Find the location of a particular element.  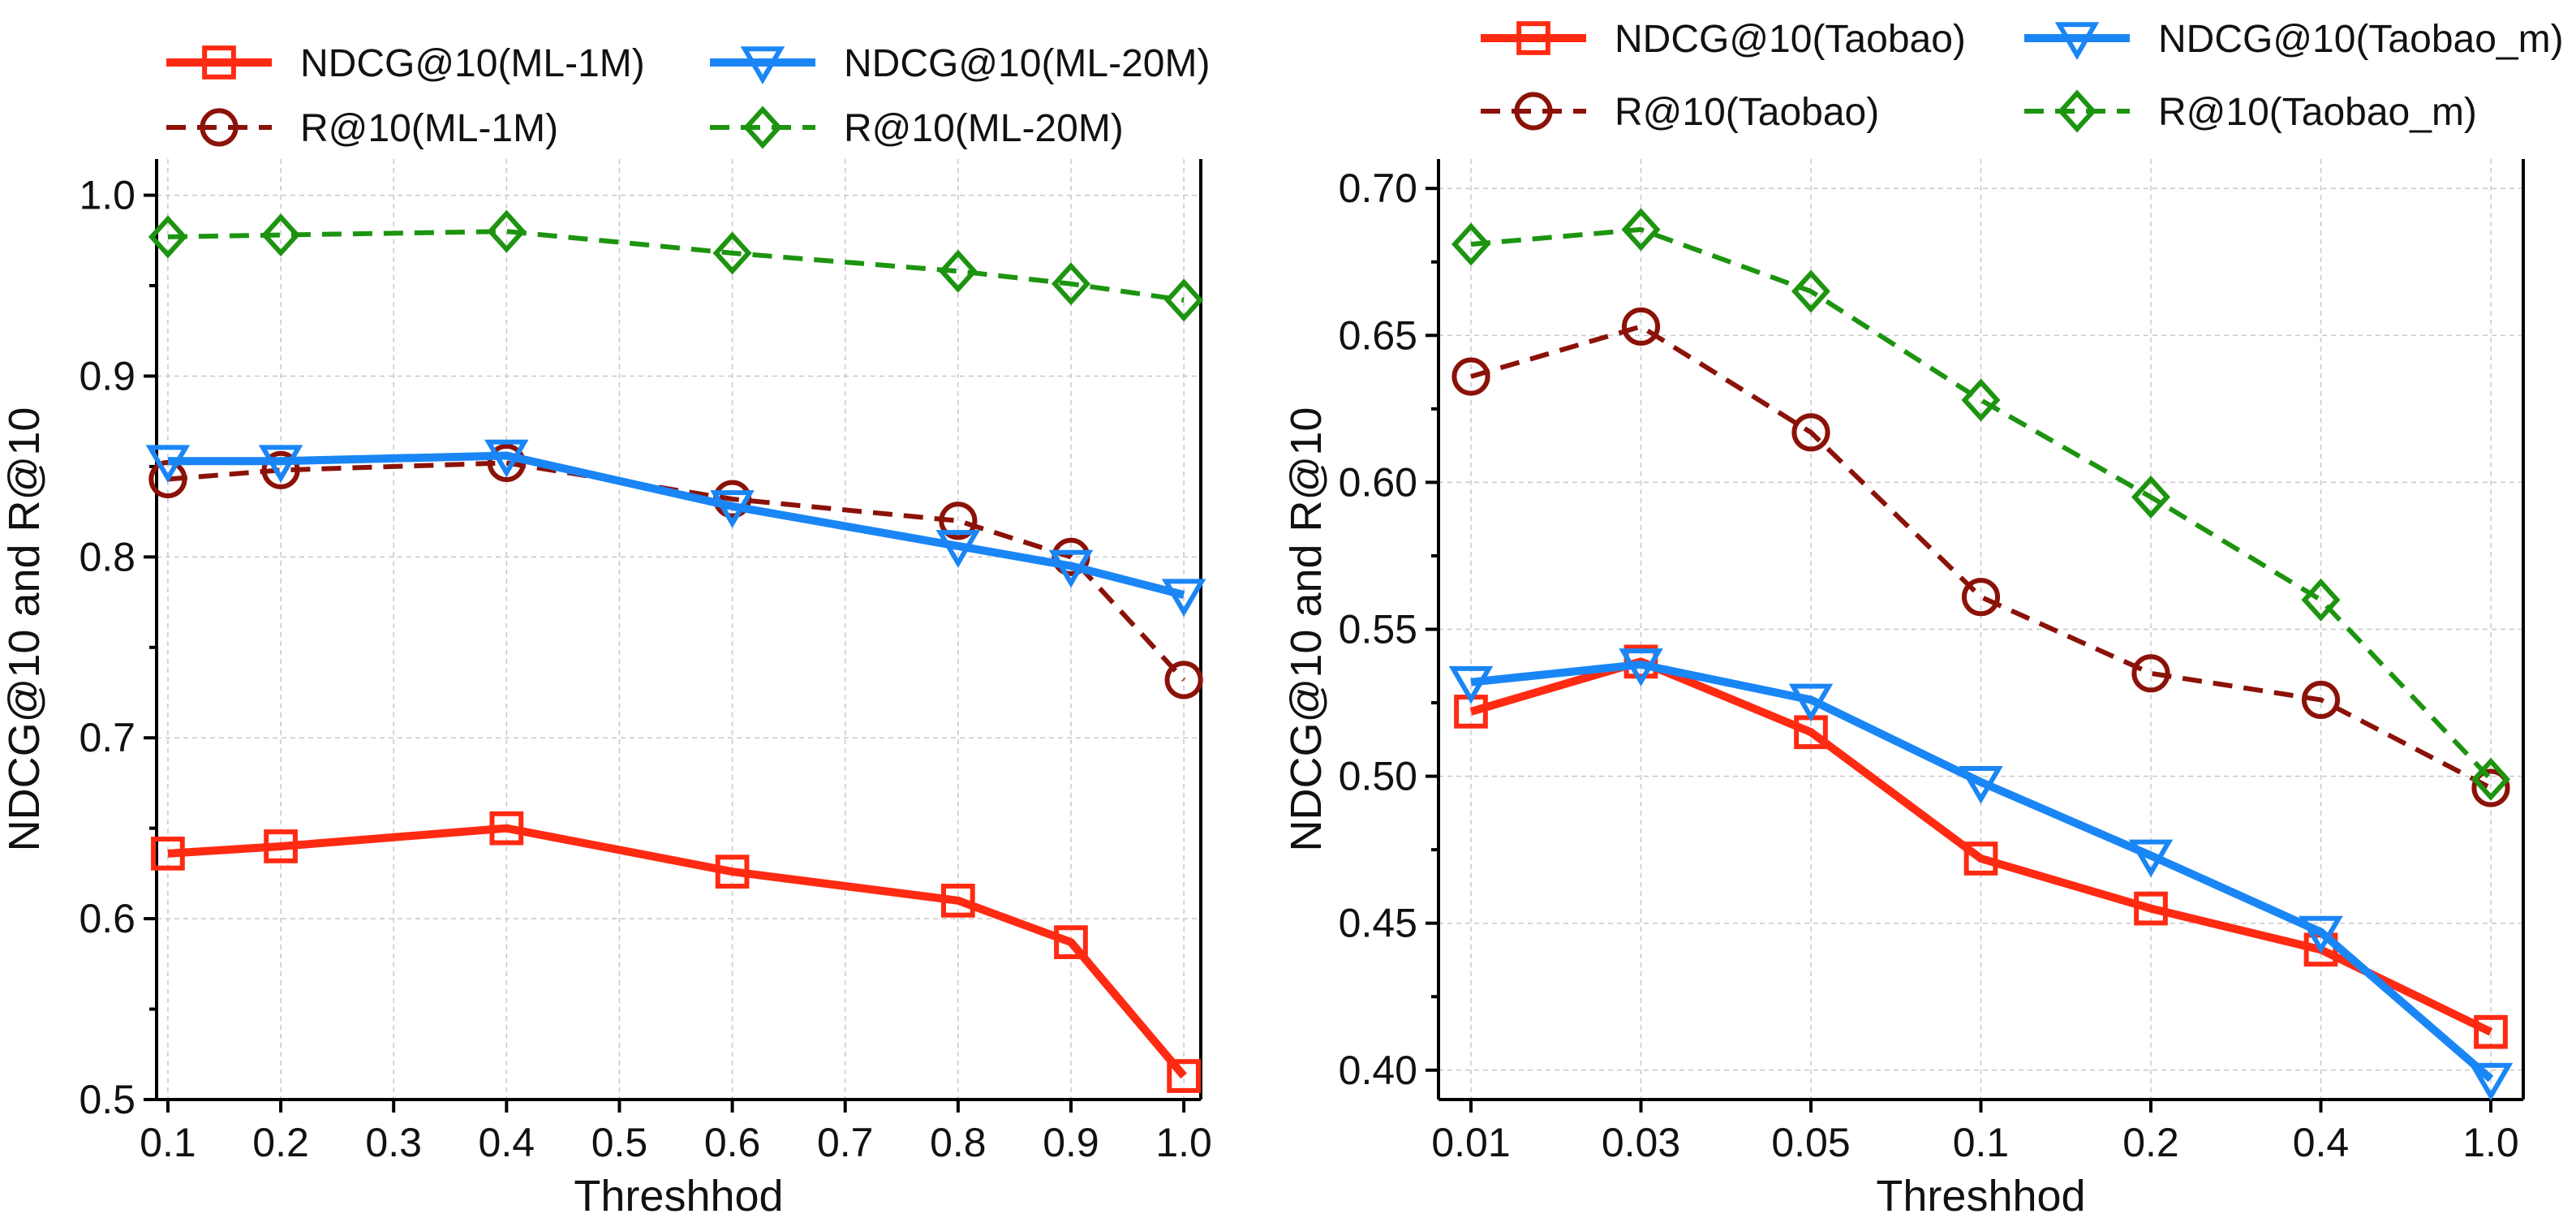

x-tick-label: 0.8 is located at coordinates (958, 1143).